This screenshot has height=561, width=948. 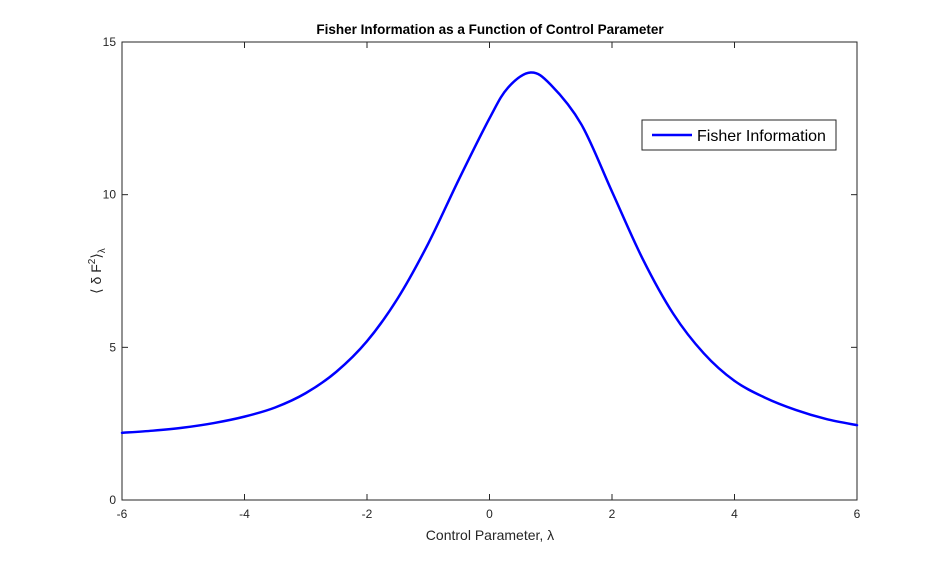 I want to click on x-tick-label: 6, so click(x=857, y=514).